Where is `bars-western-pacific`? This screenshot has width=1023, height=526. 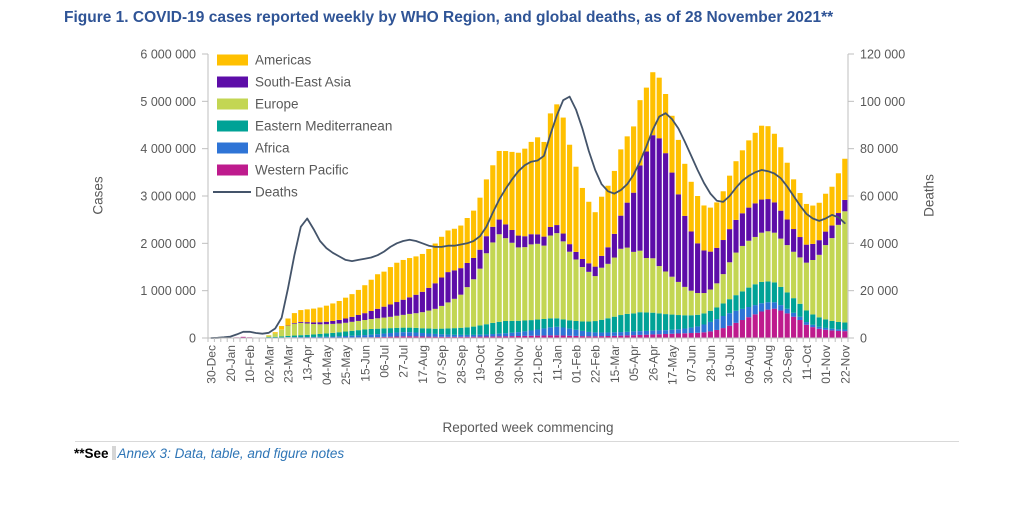 bars-western-pacific is located at coordinates (541, 323).